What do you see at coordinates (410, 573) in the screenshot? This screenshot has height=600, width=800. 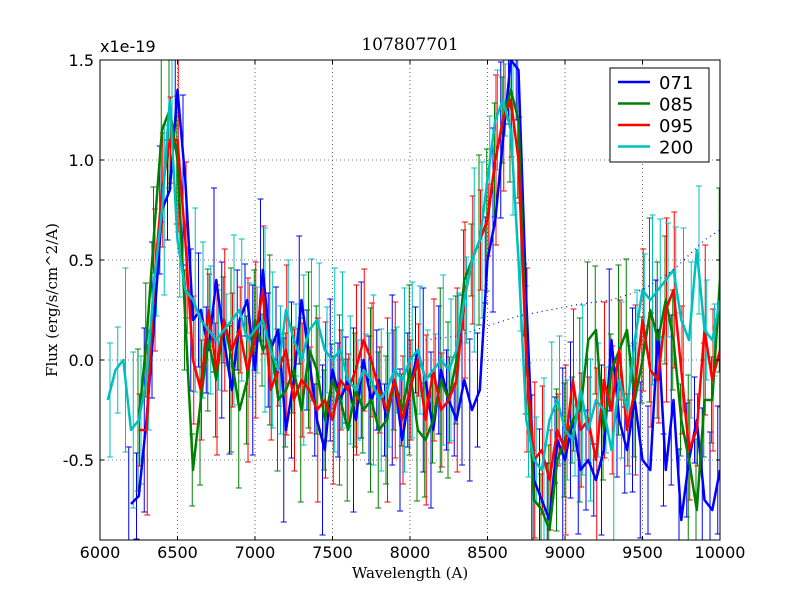 I see `x-axis-label: Wavelength (A)` at bounding box center [410, 573].